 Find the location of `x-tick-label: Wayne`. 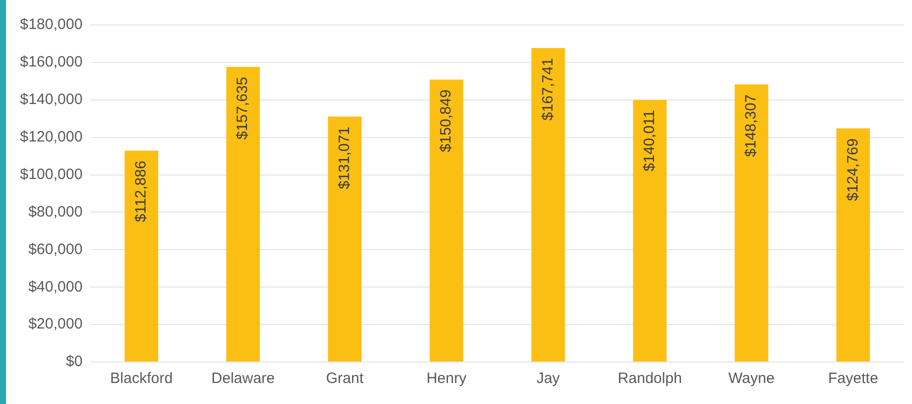

x-tick-label: Wayne is located at coordinates (751, 379).